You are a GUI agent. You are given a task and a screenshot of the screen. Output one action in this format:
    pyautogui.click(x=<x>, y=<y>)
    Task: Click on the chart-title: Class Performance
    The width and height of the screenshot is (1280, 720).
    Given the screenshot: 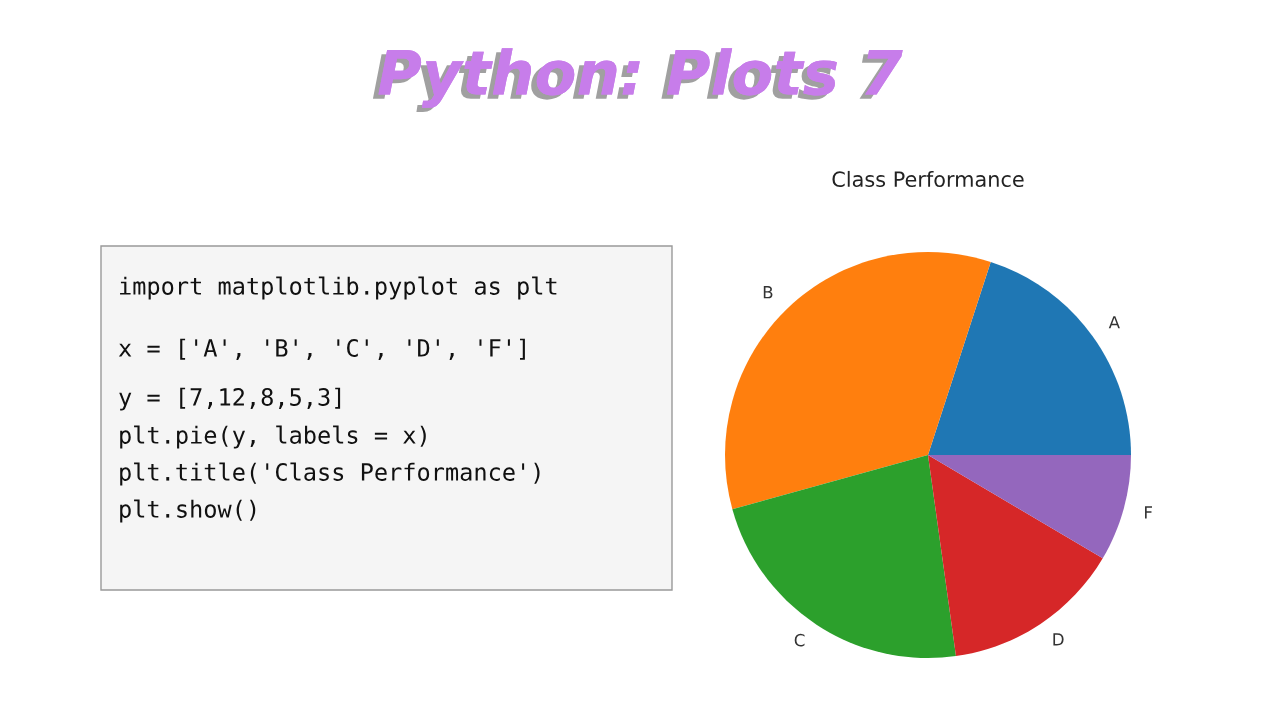 What is the action you would take?
    pyautogui.click(x=928, y=179)
    